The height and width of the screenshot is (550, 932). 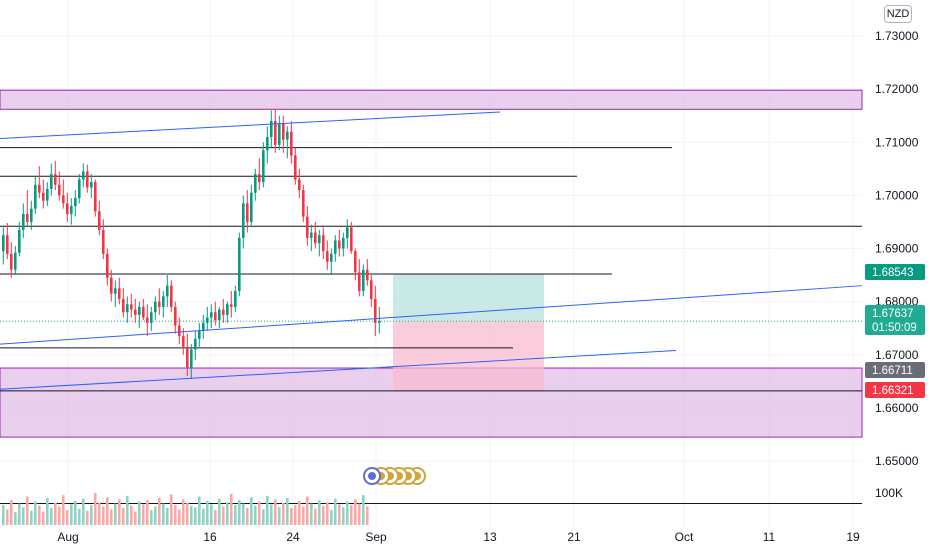 What do you see at coordinates (892, 371) in the screenshot?
I see `price-tag-value: 1.66711` at bounding box center [892, 371].